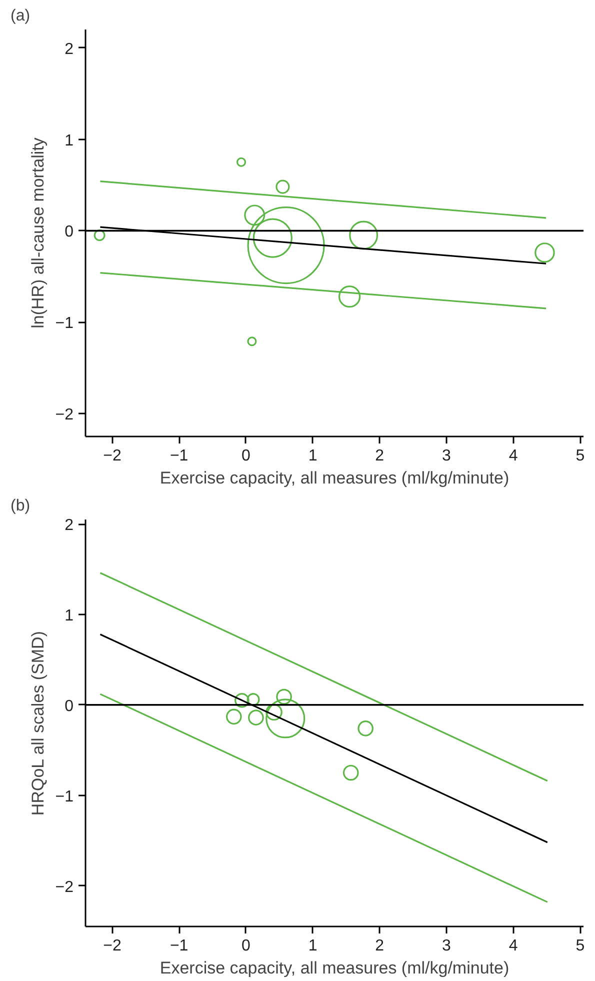 Image resolution: width=595 pixels, height=981 pixels. I want to click on y-axis-title: ln(HR) all-cause mortality, so click(38, 232).